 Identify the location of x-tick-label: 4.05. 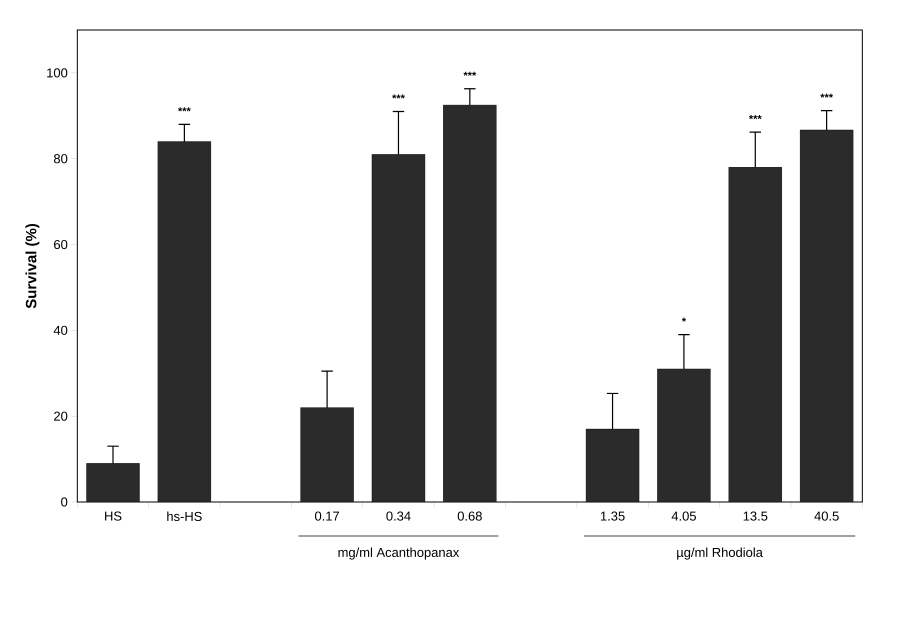
(684, 516).